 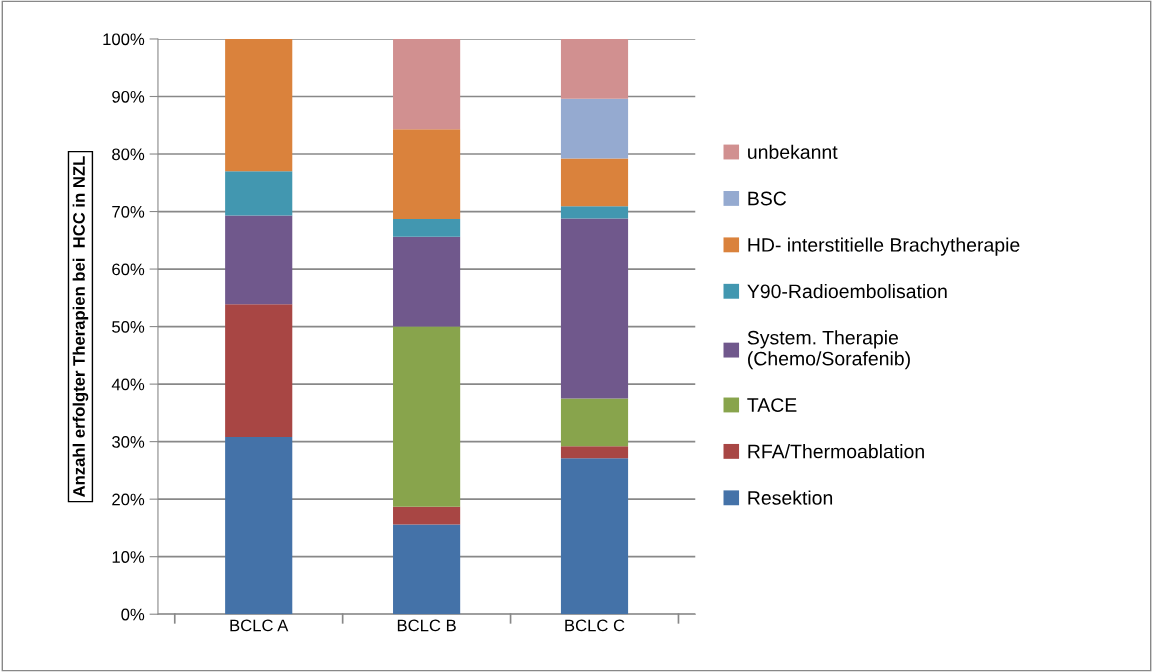 What do you see at coordinates (772, 405) in the screenshot?
I see `legend-label: TACE` at bounding box center [772, 405].